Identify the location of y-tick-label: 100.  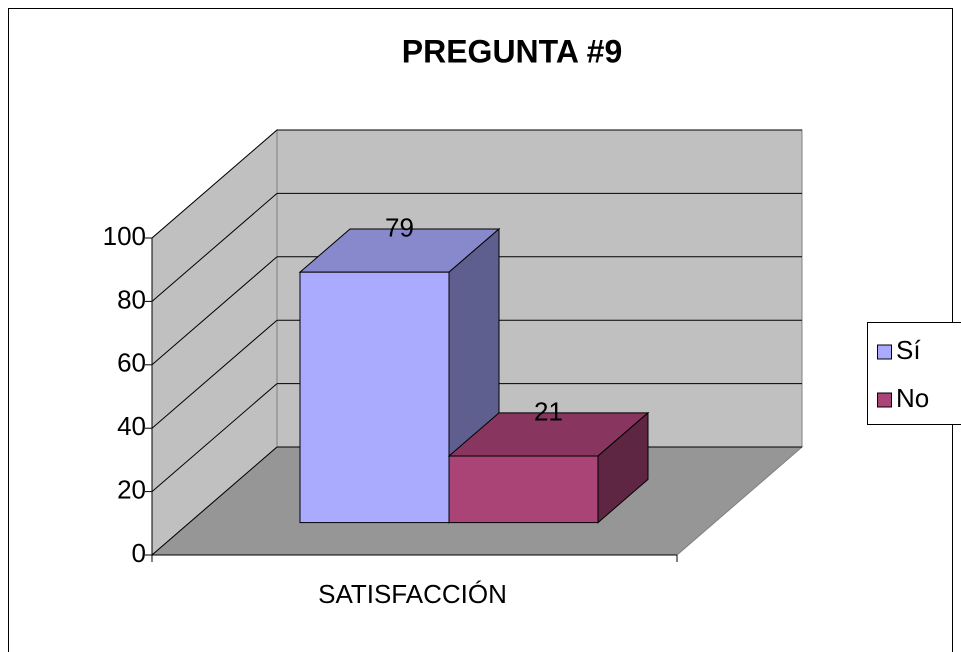
(124, 236).